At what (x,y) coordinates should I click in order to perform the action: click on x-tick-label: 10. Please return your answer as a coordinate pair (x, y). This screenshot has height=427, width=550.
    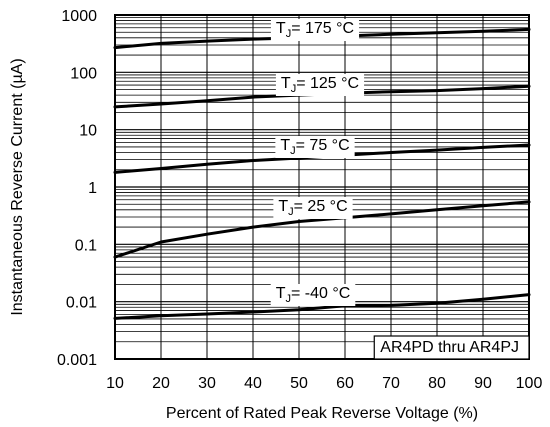
    Looking at the image, I should click on (115, 383).